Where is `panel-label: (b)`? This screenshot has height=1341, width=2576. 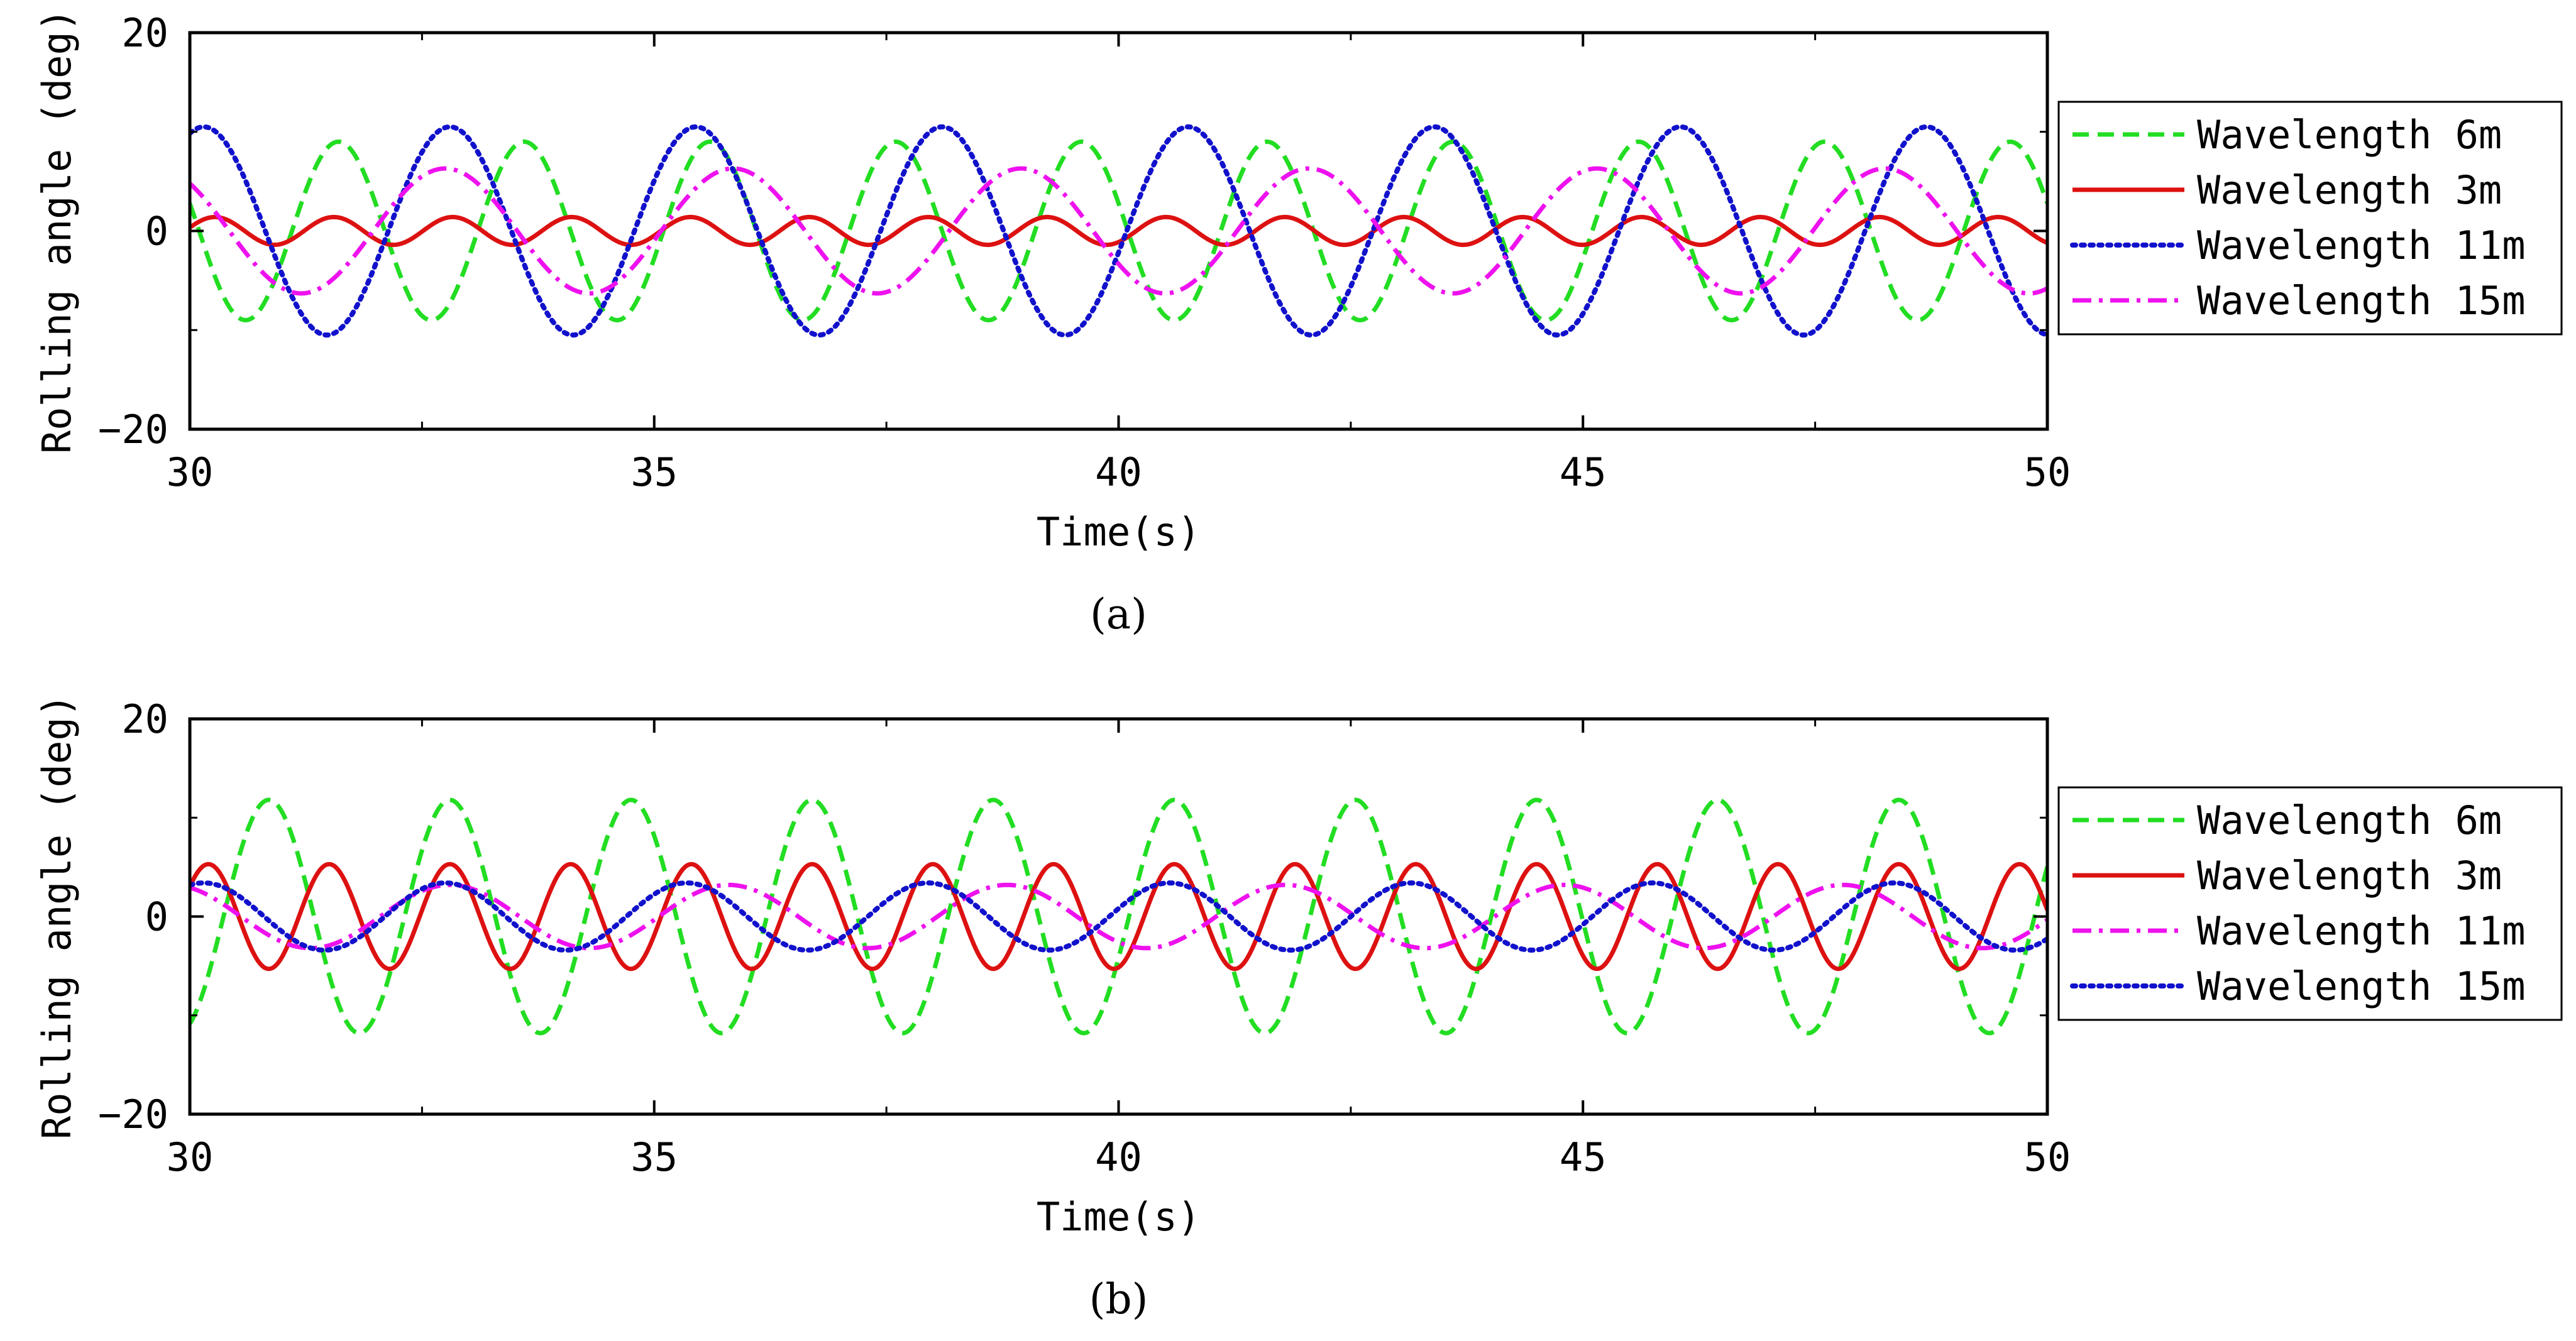 panel-label: (b) is located at coordinates (1118, 1299).